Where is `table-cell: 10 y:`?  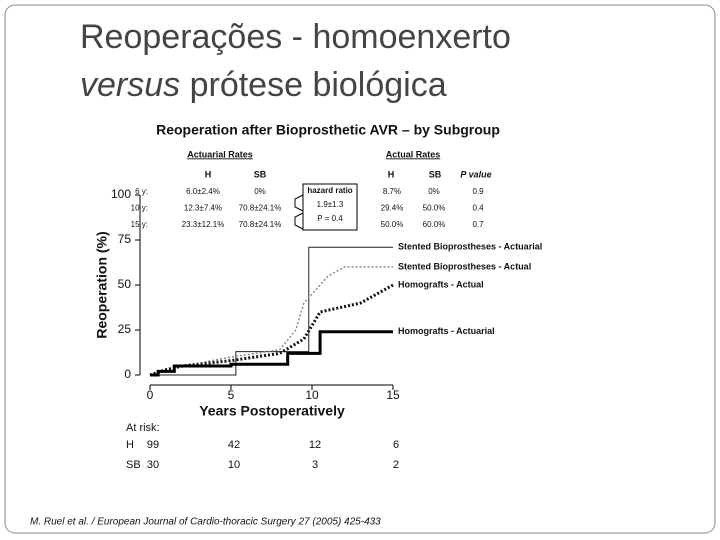
table-cell: 10 y: is located at coordinates (139, 208).